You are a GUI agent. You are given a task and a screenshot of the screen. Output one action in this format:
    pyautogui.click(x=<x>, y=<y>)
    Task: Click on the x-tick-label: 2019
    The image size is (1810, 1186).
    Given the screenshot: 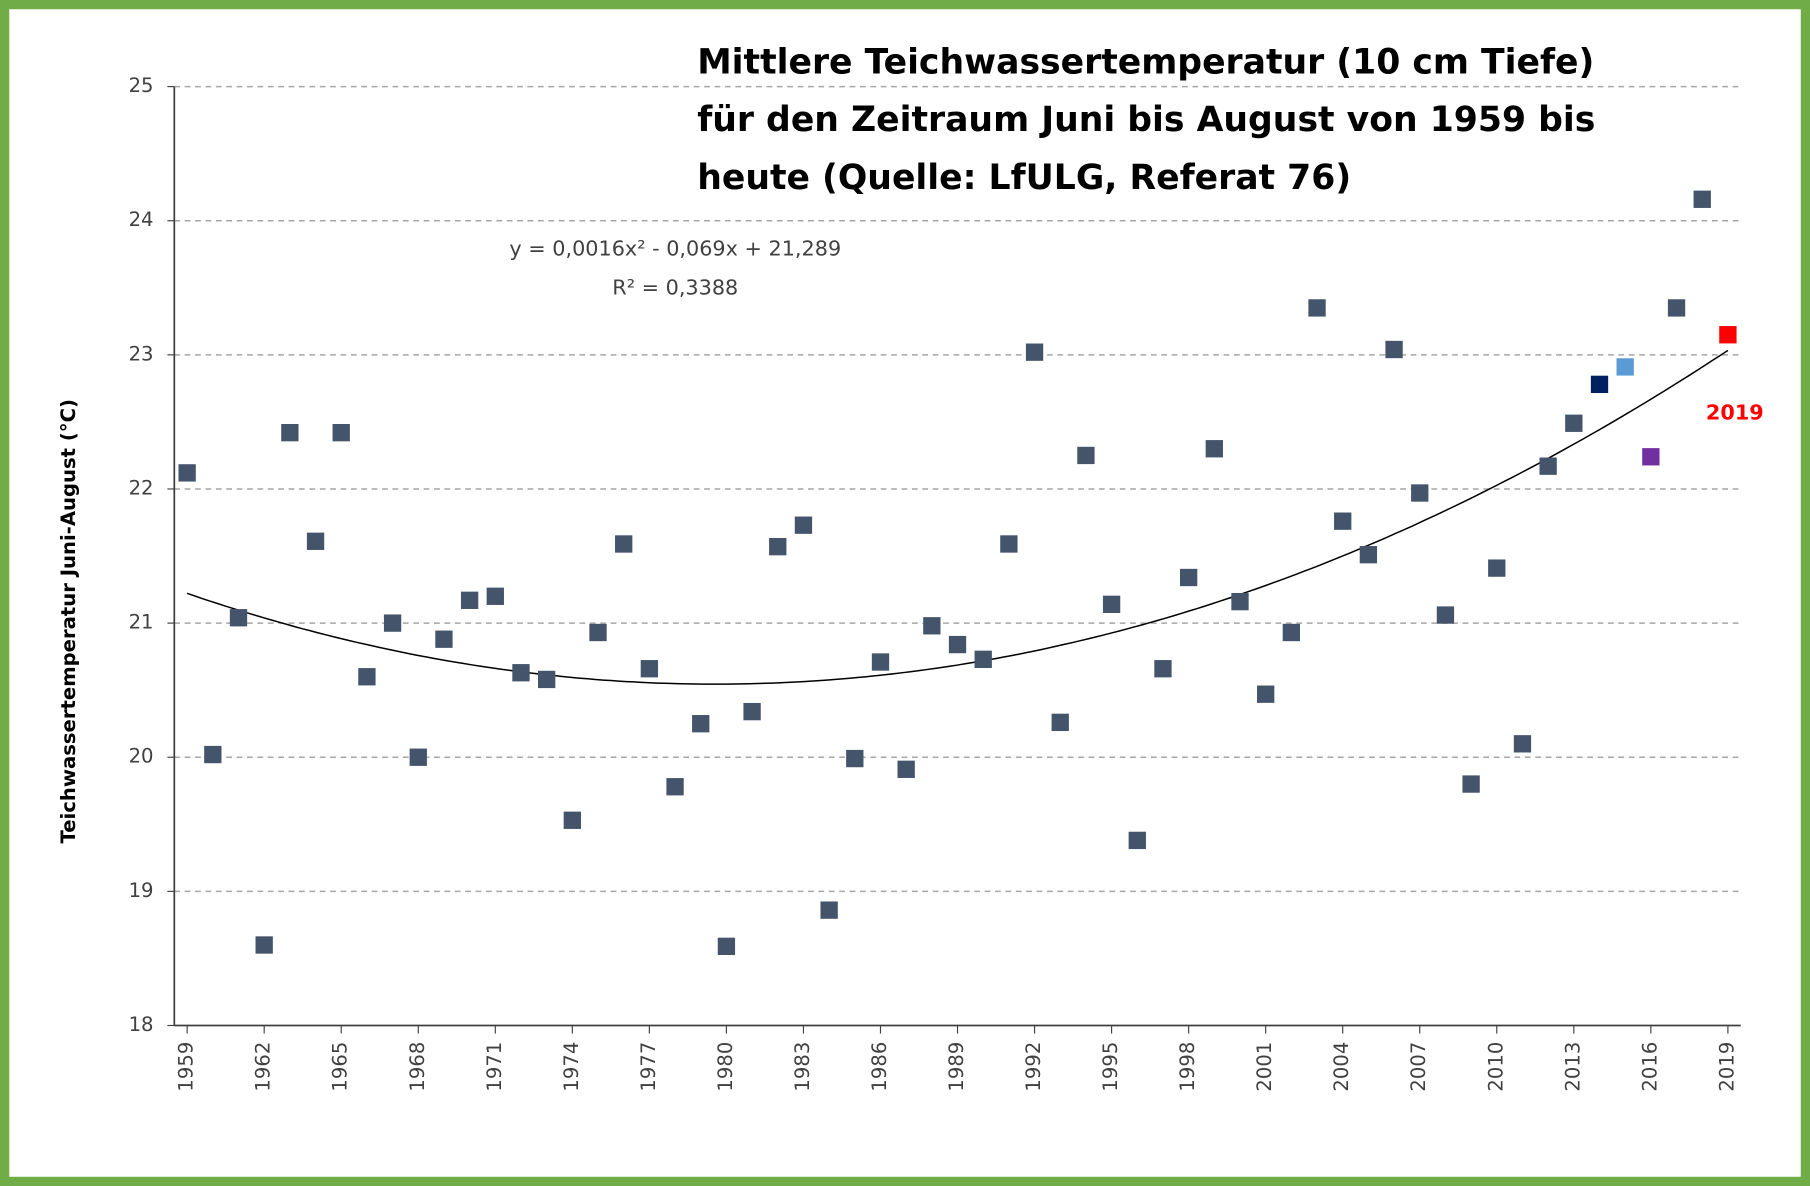 What is the action you would take?
    pyautogui.click(x=1726, y=1067)
    